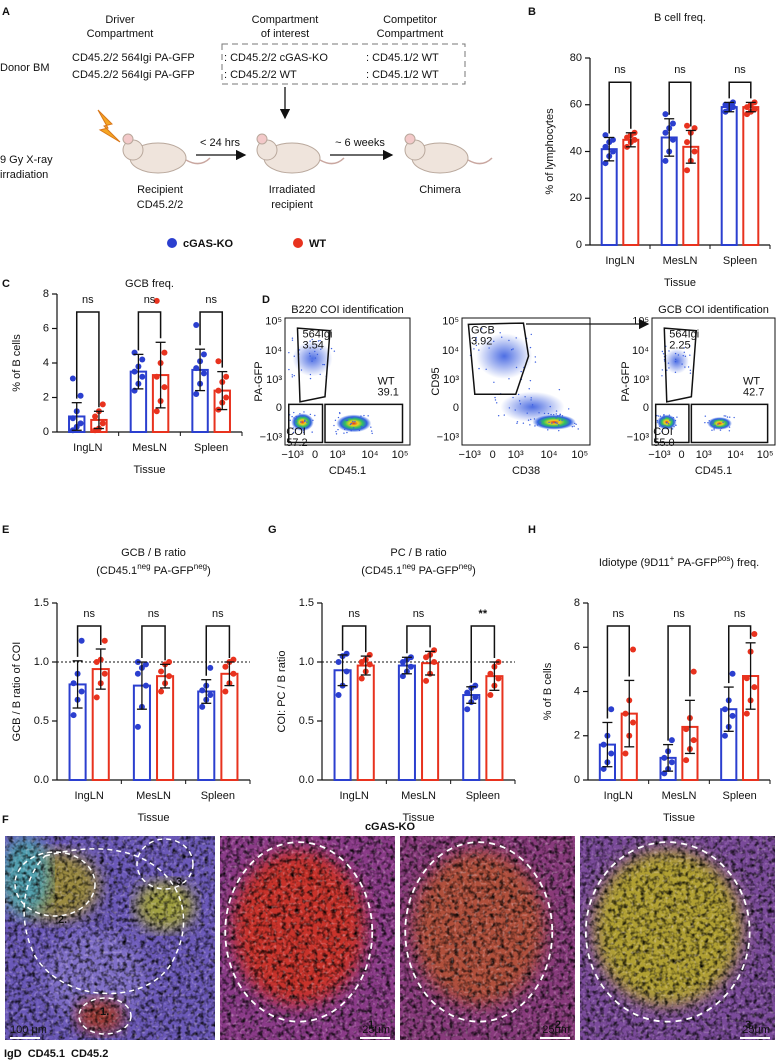 The image size is (781, 1064). Describe the element at coordinates (318, 334) in the screenshot. I see `gate-name: 564Igi` at that location.